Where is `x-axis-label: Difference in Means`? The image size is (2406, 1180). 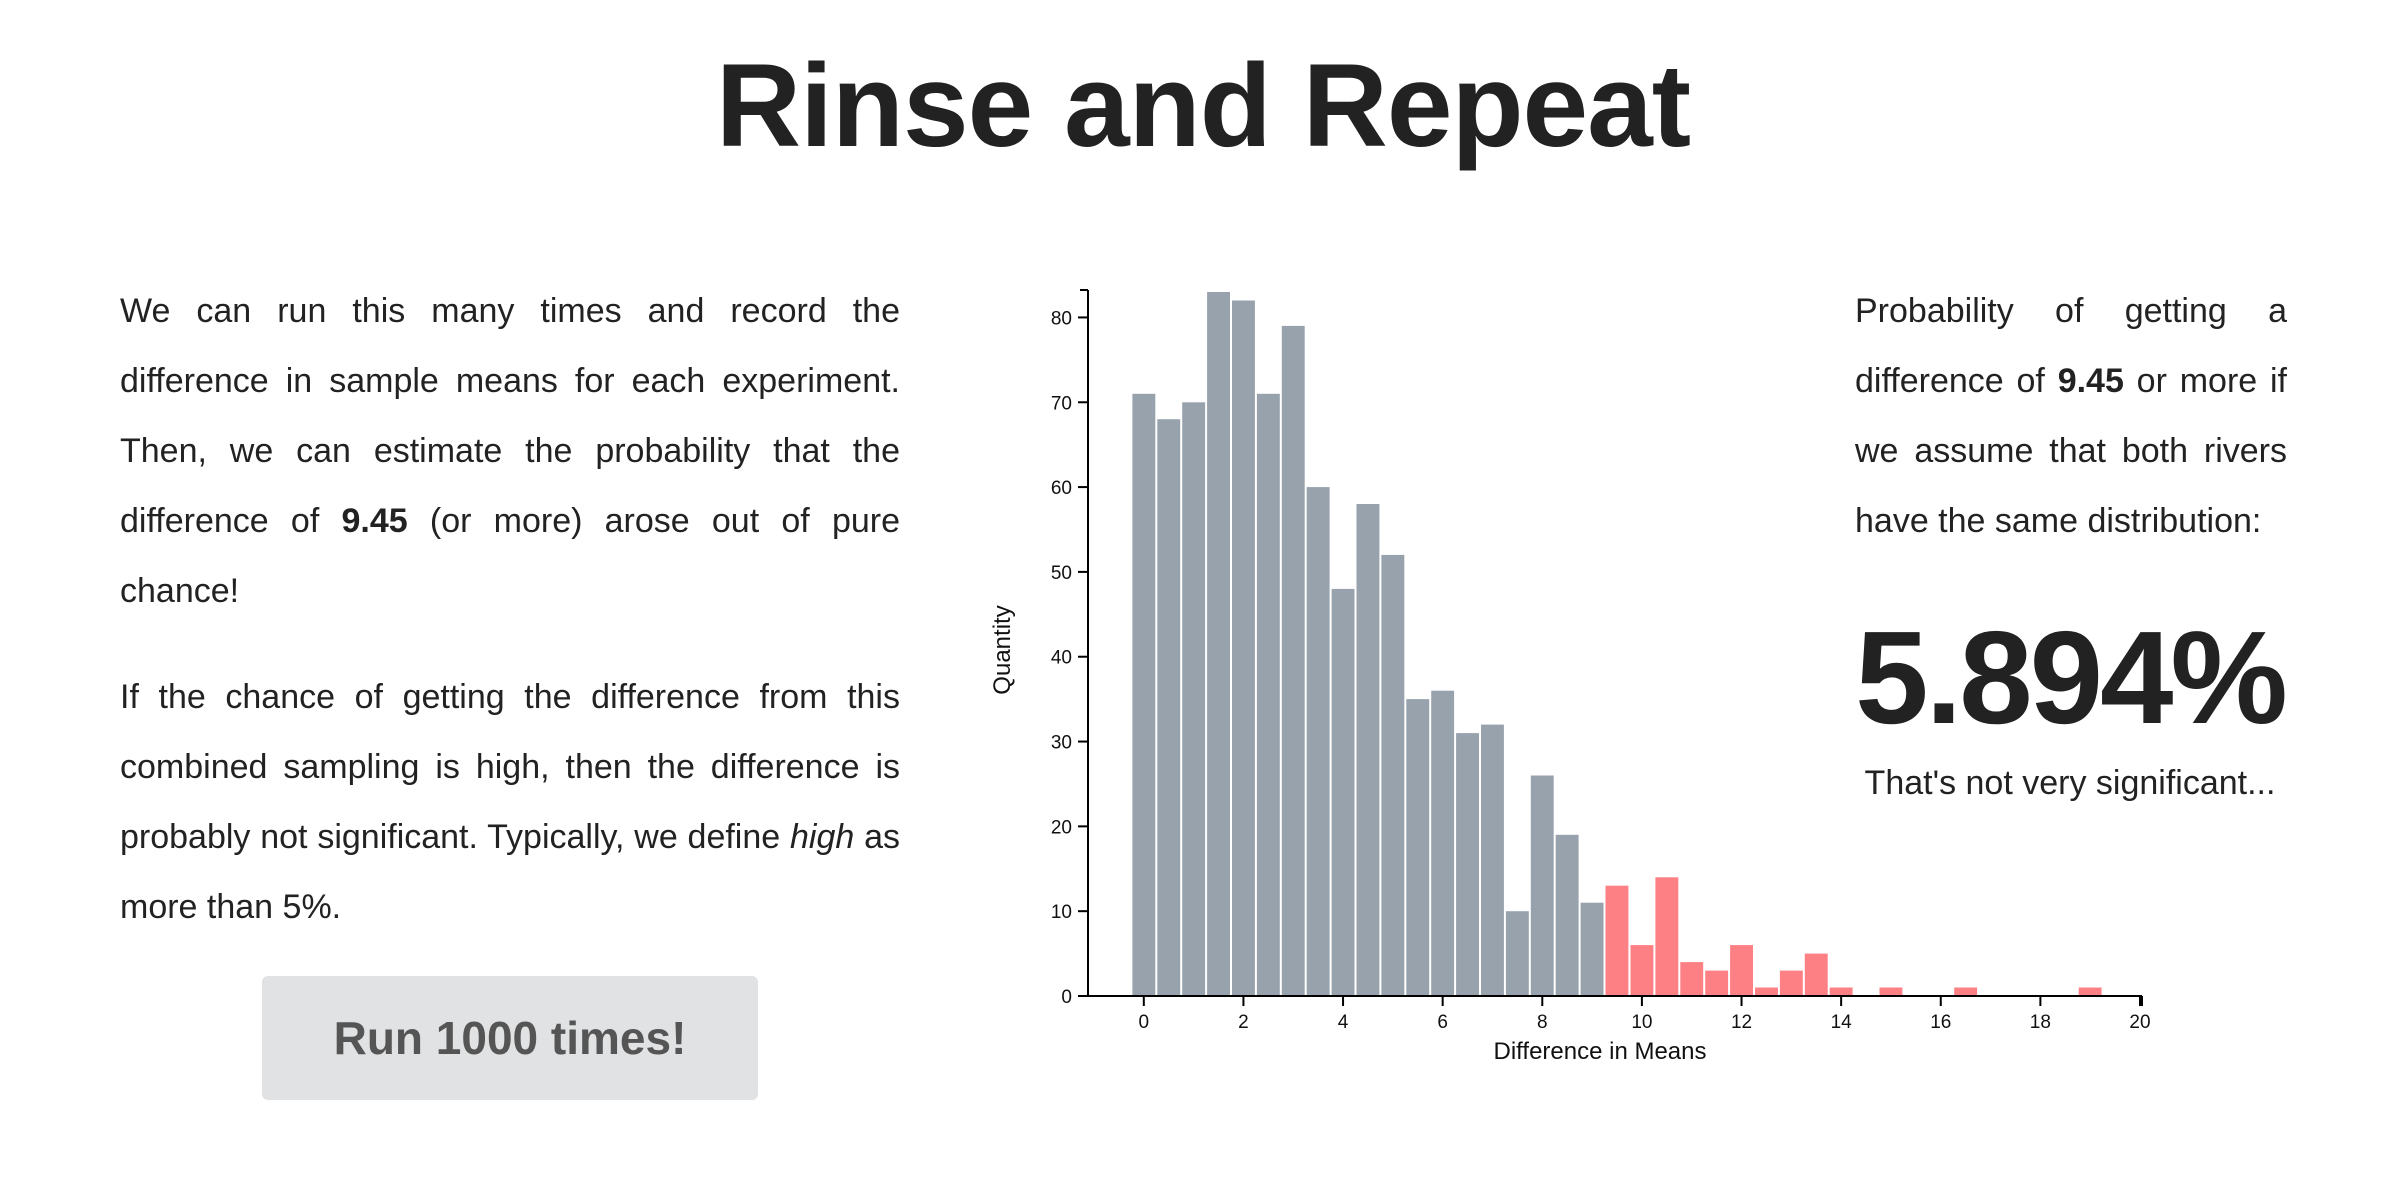 x-axis-label: Difference in Means is located at coordinates (1600, 1051).